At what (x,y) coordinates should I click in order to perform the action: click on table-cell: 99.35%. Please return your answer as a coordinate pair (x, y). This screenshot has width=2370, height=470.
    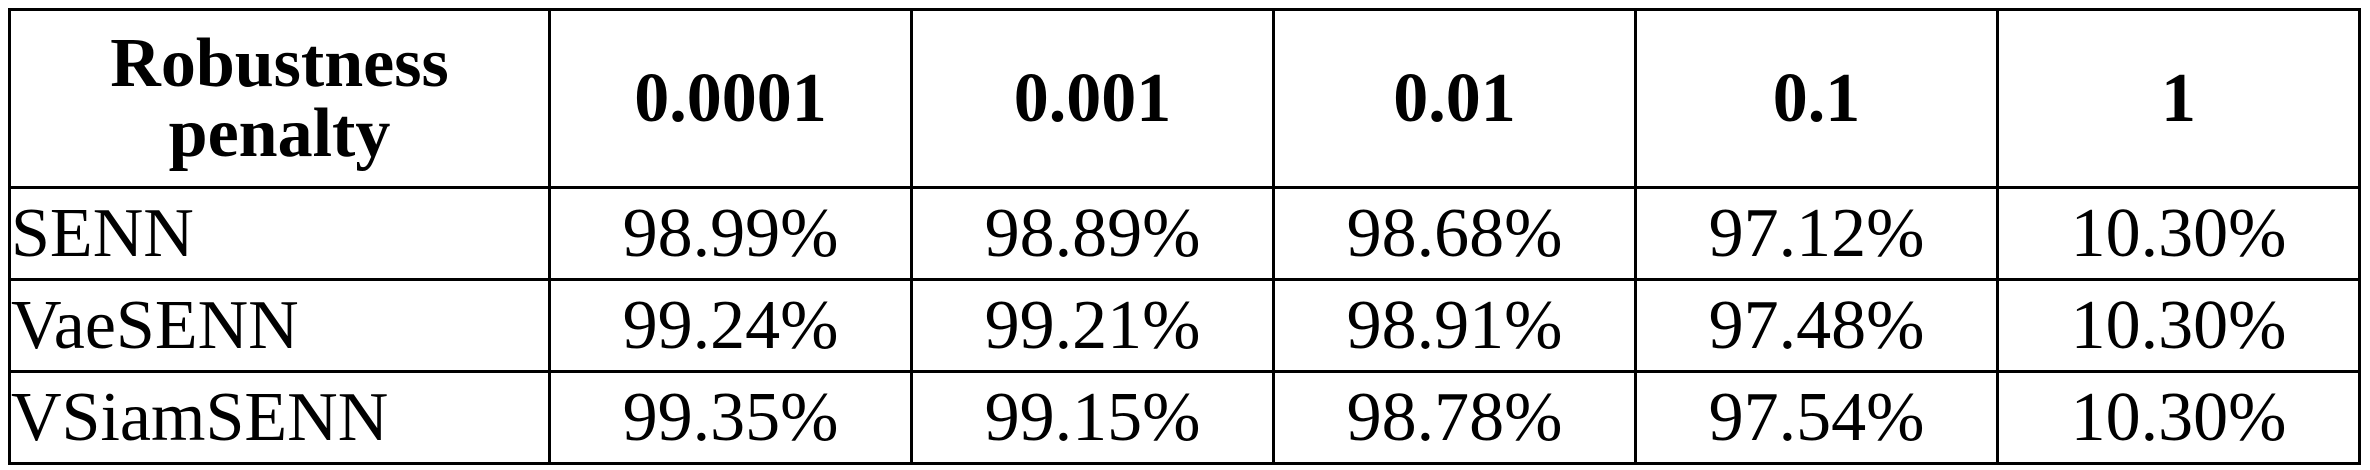
    Looking at the image, I should click on (730, 417).